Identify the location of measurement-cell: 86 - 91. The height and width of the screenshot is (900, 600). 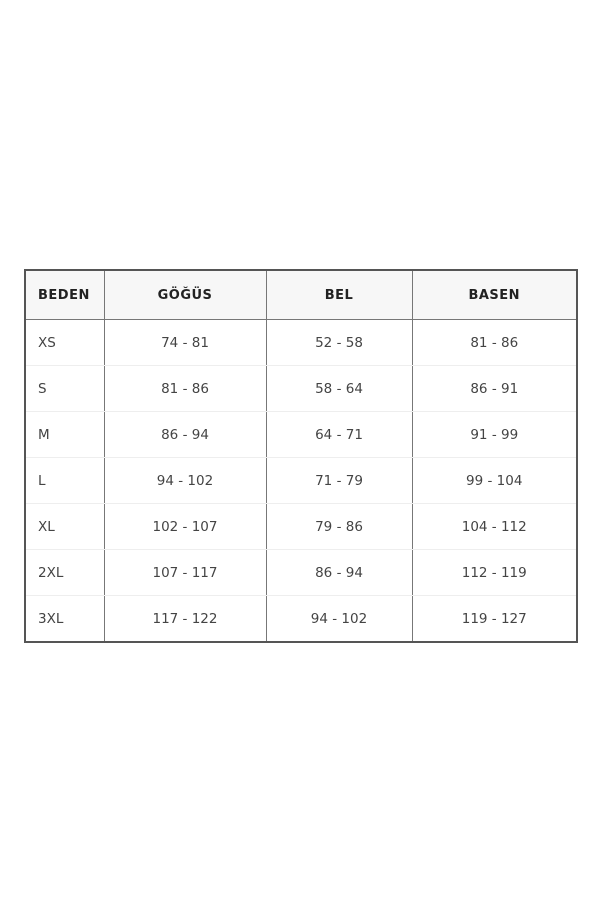
(494, 388).